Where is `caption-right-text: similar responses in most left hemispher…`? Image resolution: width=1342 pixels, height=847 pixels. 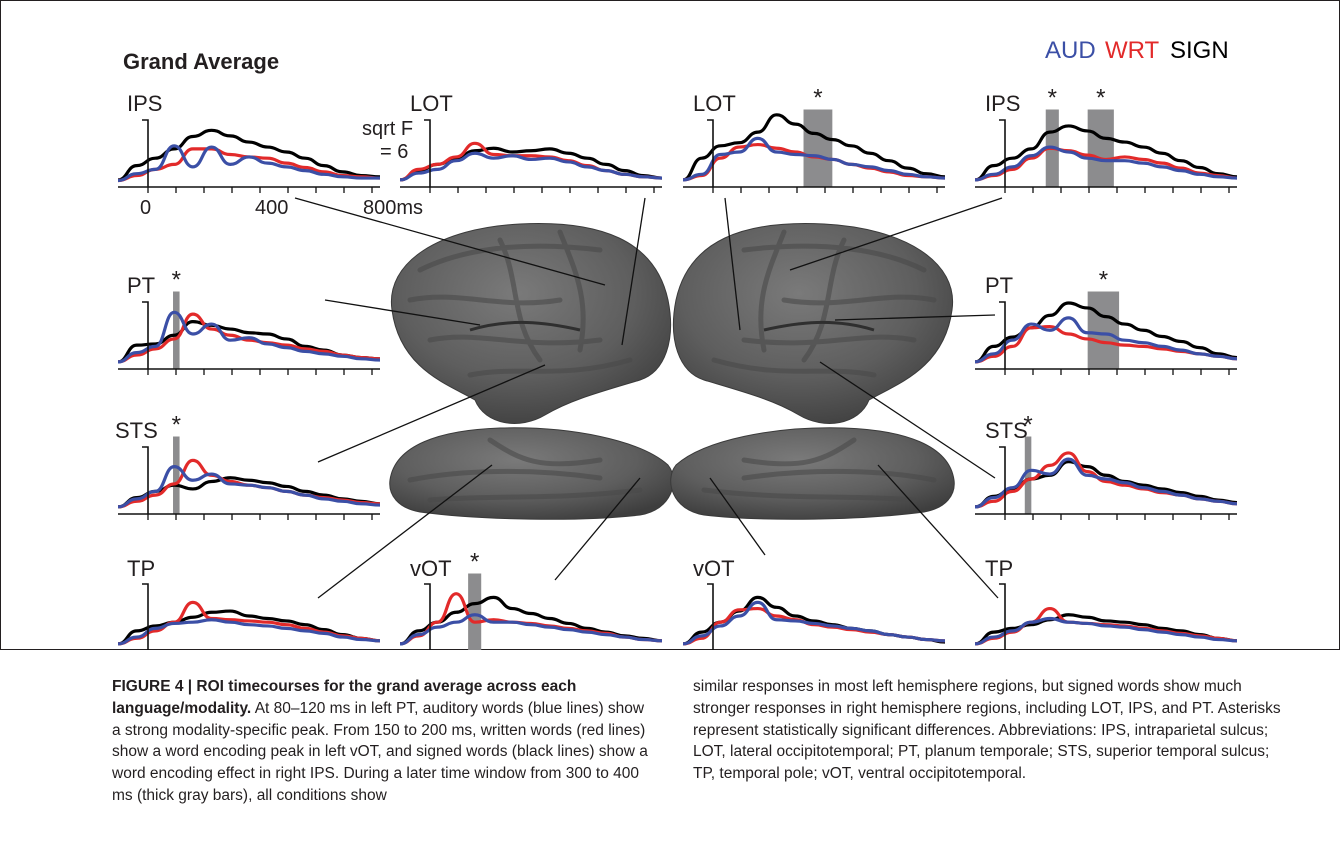
caption-right-text: similar responses in most left hemispher… is located at coordinates (987, 730).